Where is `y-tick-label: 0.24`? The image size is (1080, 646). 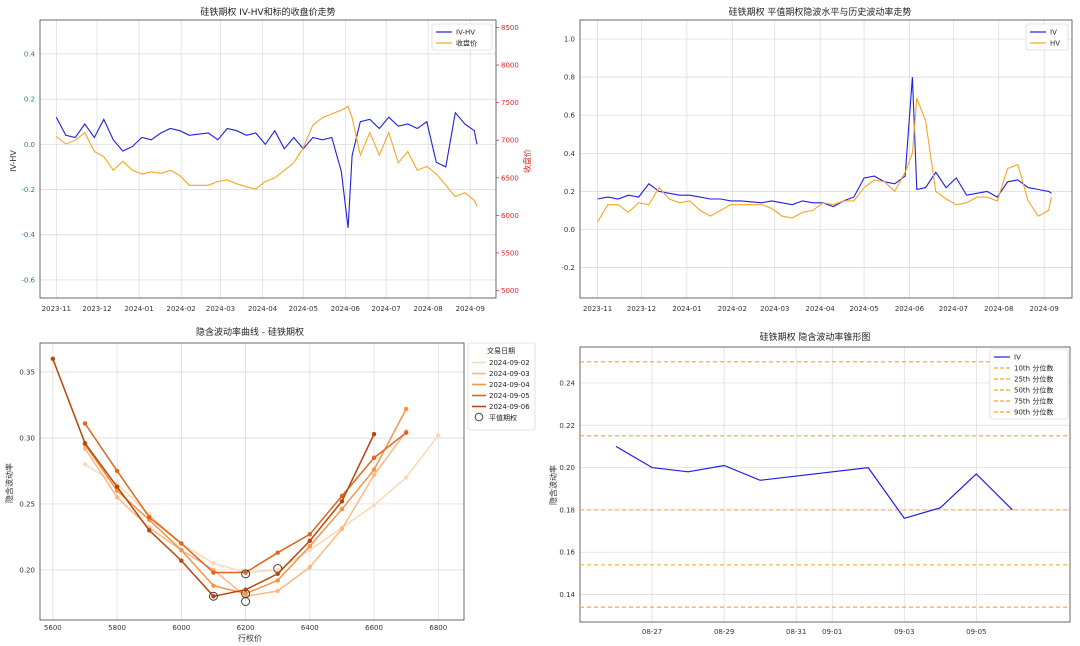
y-tick-label: 0.24 is located at coordinates (567, 383).